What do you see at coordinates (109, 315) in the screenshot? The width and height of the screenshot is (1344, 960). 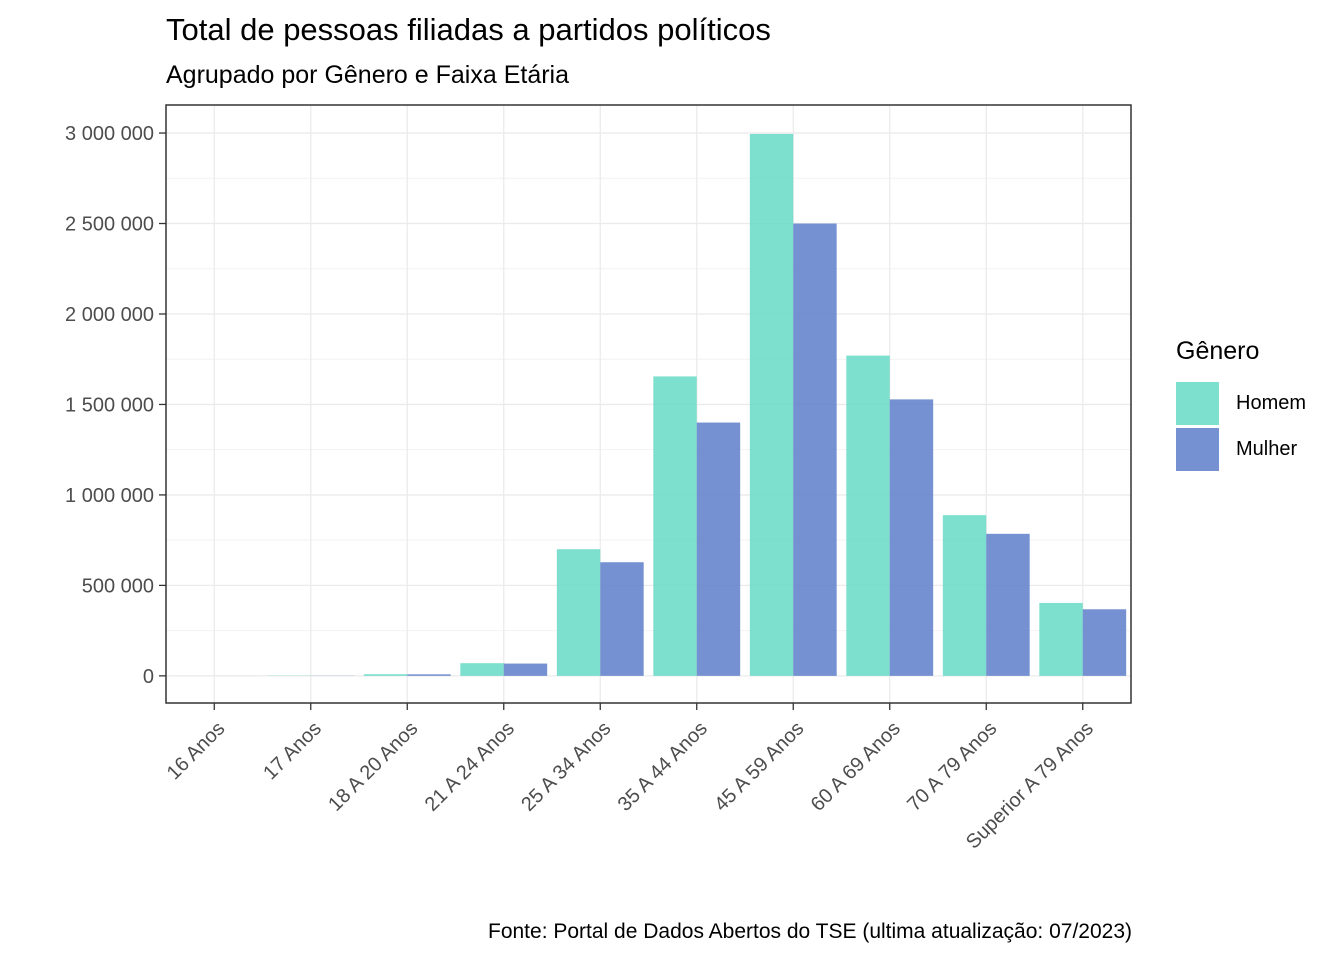 I see `y-tick-label: 2 000 000` at bounding box center [109, 315].